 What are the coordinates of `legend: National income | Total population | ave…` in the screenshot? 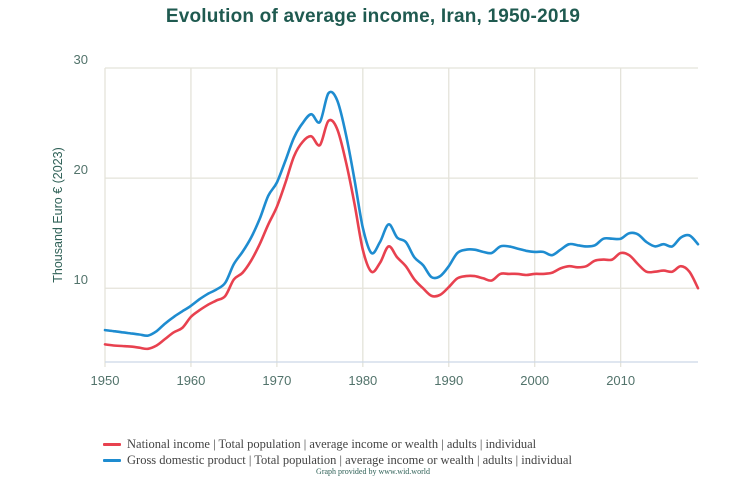 It's located at (337, 452).